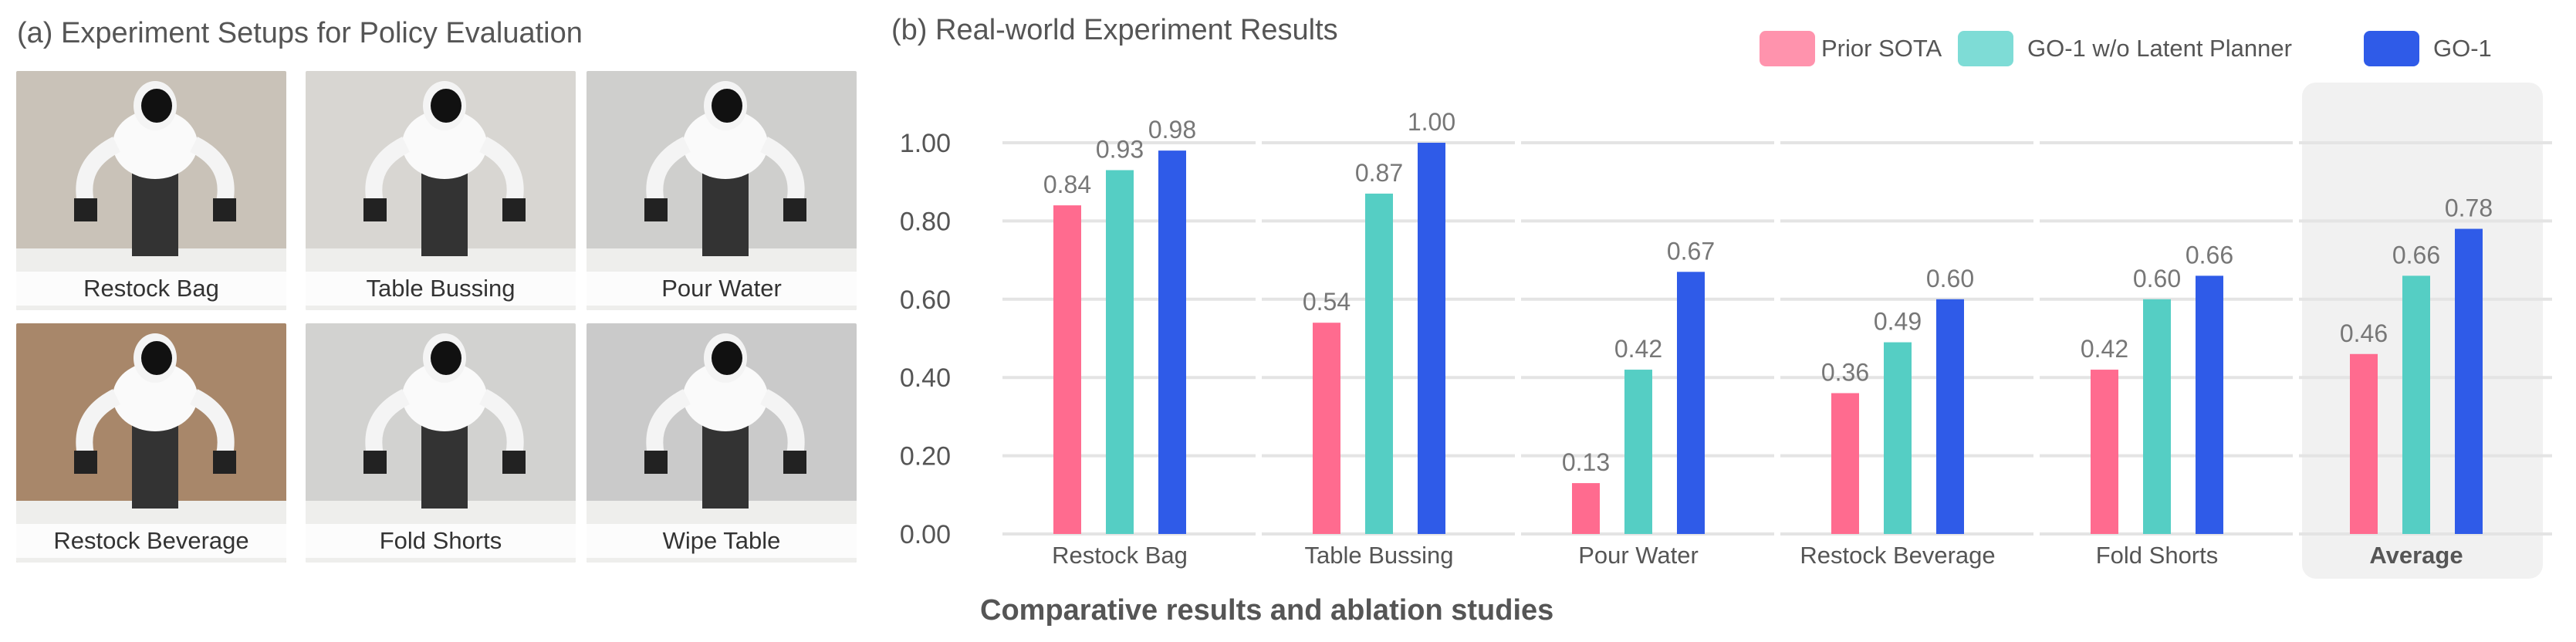 The image size is (2576, 642). What do you see at coordinates (1431, 122) in the screenshot?
I see `data-label: 1.00` at bounding box center [1431, 122].